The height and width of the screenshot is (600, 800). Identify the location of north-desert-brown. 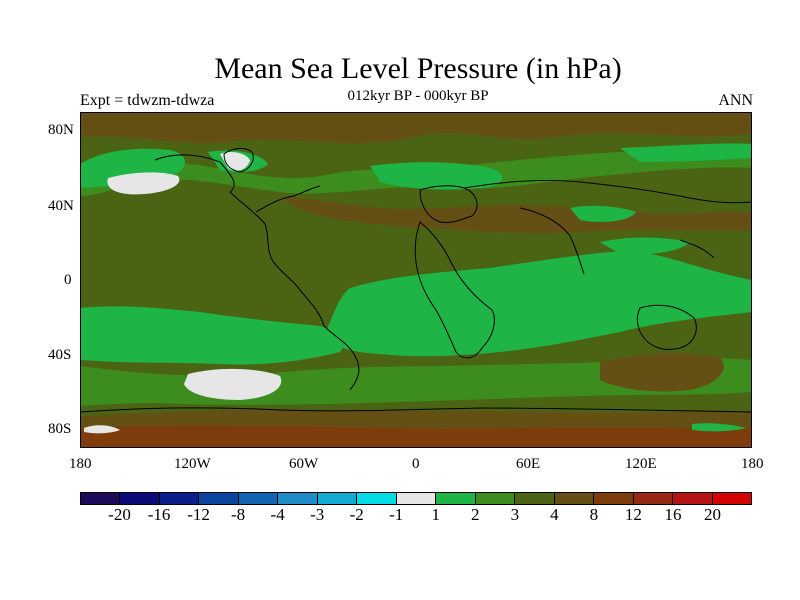
(516, 215).